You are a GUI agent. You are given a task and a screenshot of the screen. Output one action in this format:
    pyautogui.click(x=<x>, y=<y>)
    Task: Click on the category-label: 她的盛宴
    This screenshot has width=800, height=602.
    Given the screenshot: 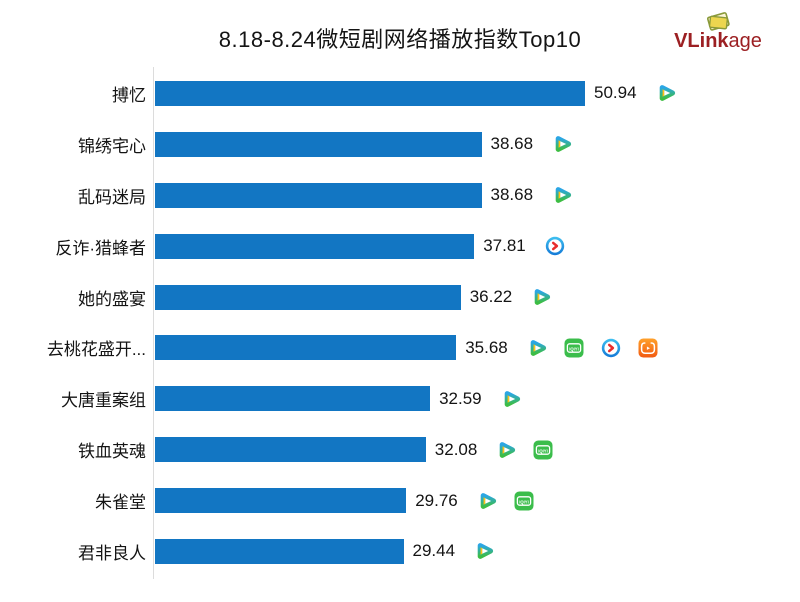 What is the action you would take?
    pyautogui.click(x=112, y=299)
    